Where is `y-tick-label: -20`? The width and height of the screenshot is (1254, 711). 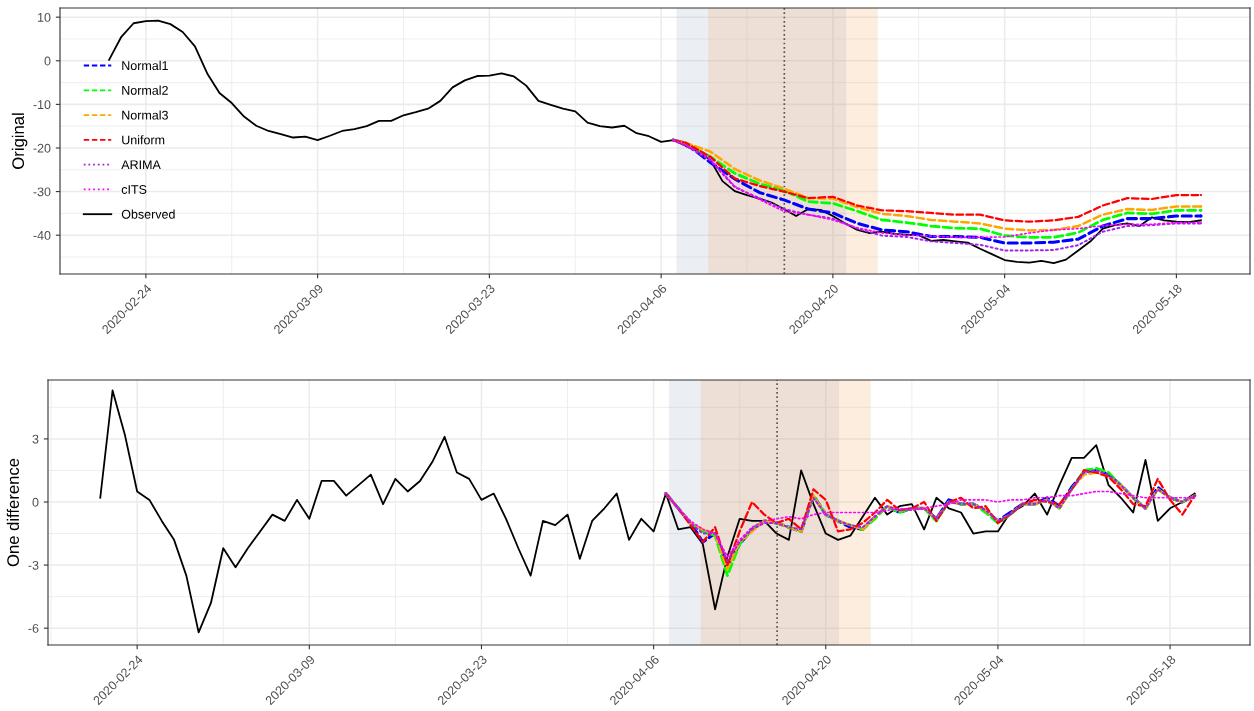 y-tick-label: -20 is located at coordinates (42, 148).